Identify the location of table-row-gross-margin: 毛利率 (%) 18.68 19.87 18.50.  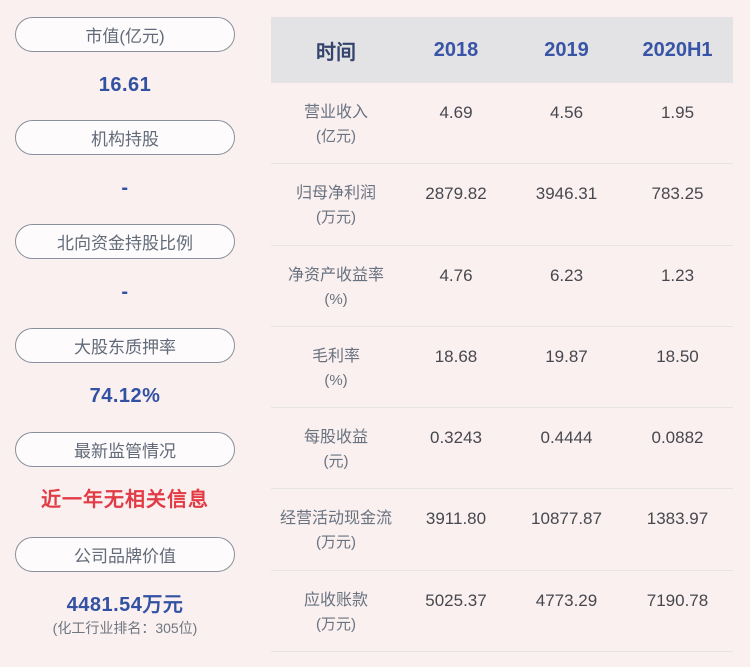
(502, 368).